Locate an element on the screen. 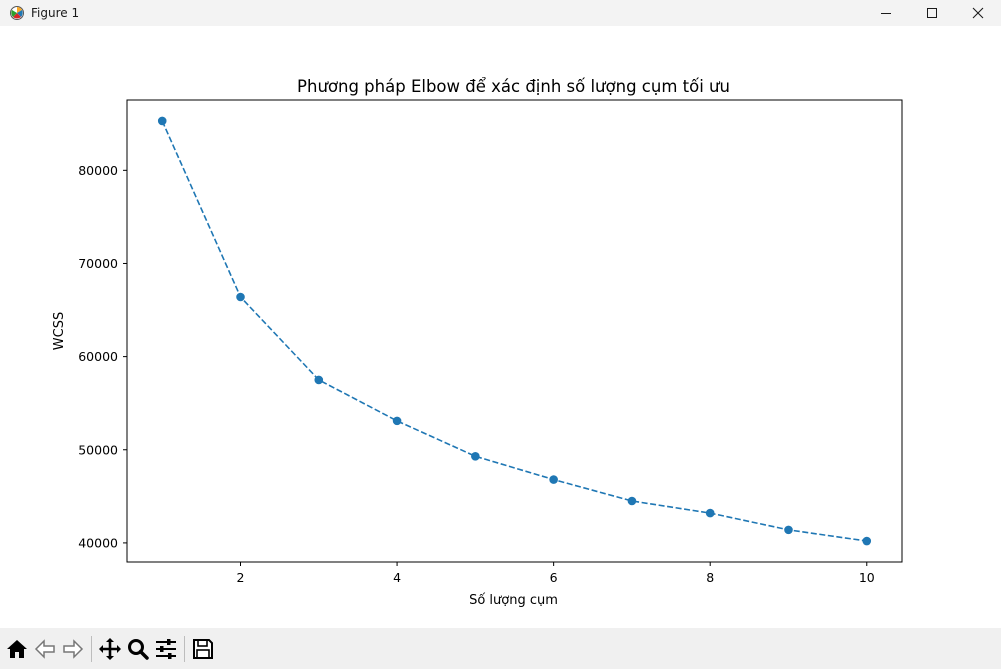  x-tick-label: 10 is located at coordinates (867, 577).